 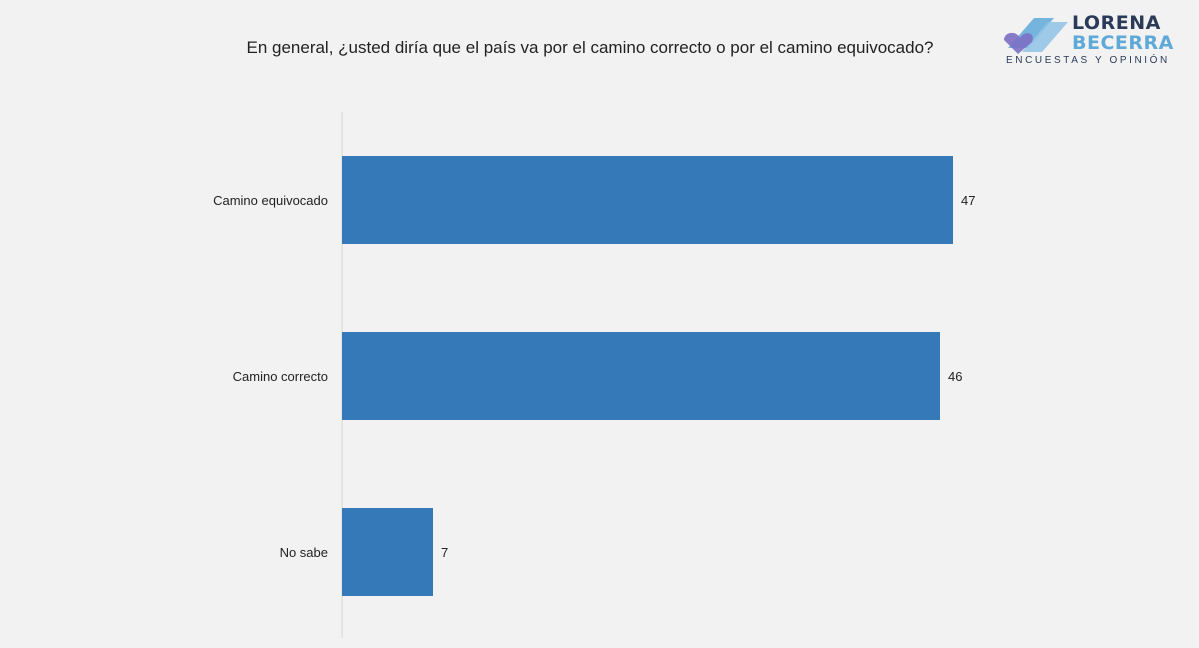 I want to click on bar-value-label: 47, so click(x=968, y=200).